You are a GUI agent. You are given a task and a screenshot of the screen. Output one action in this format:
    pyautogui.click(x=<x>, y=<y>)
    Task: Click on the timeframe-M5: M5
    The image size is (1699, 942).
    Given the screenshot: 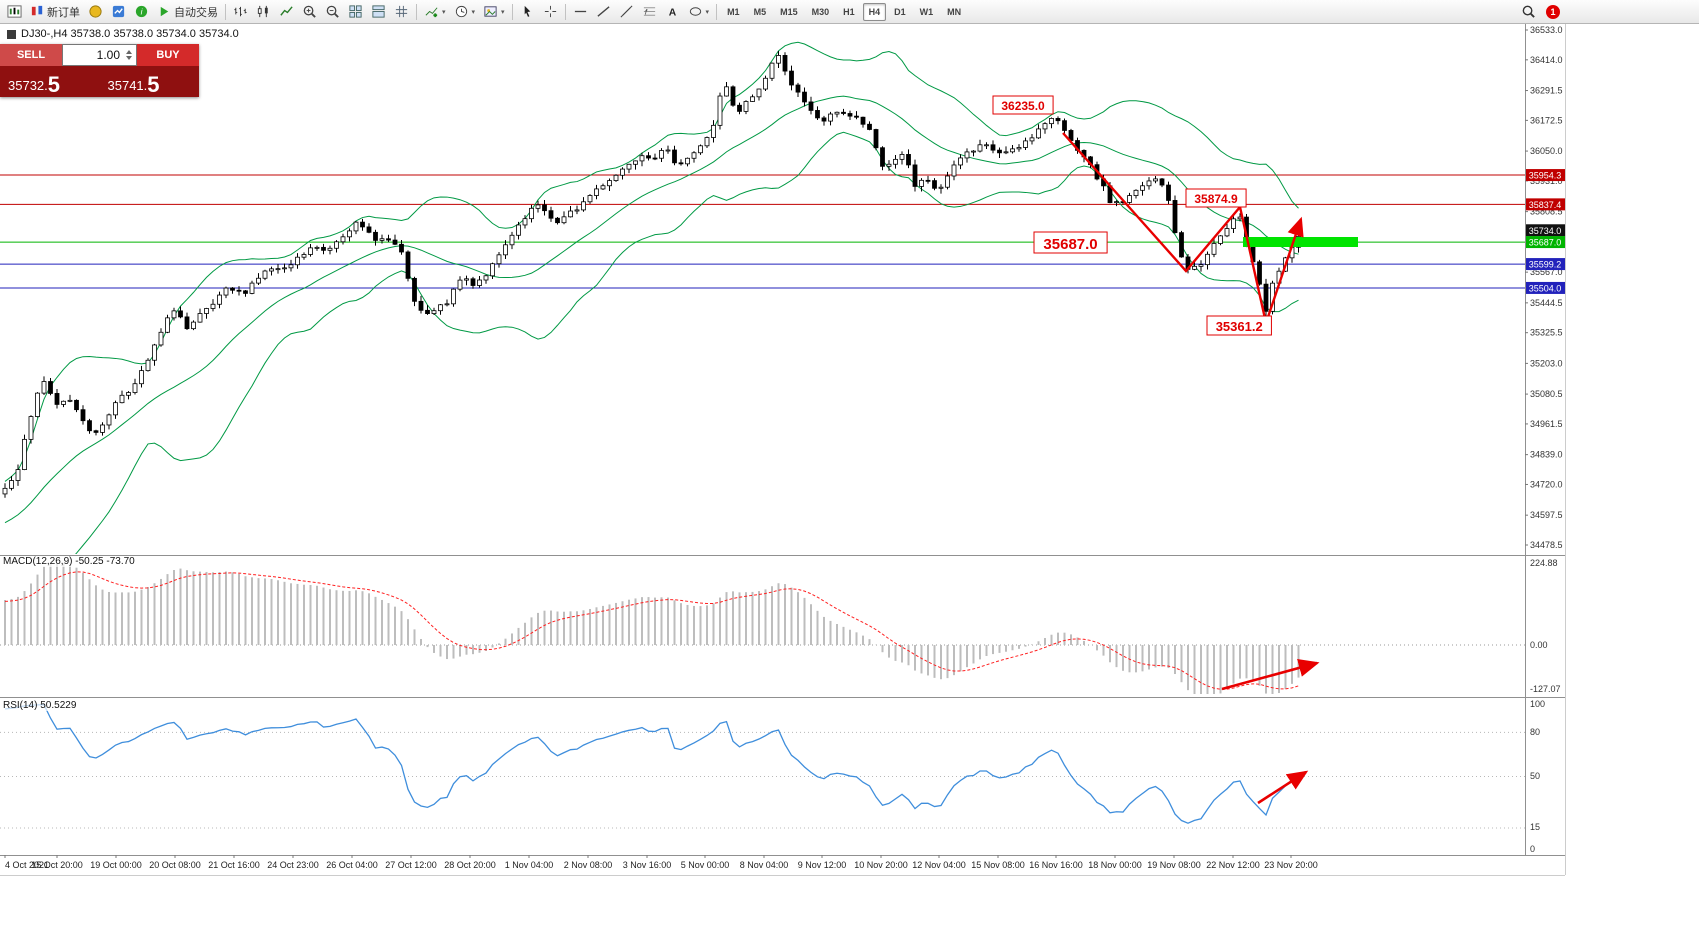 What is the action you would take?
    pyautogui.click(x=760, y=11)
    